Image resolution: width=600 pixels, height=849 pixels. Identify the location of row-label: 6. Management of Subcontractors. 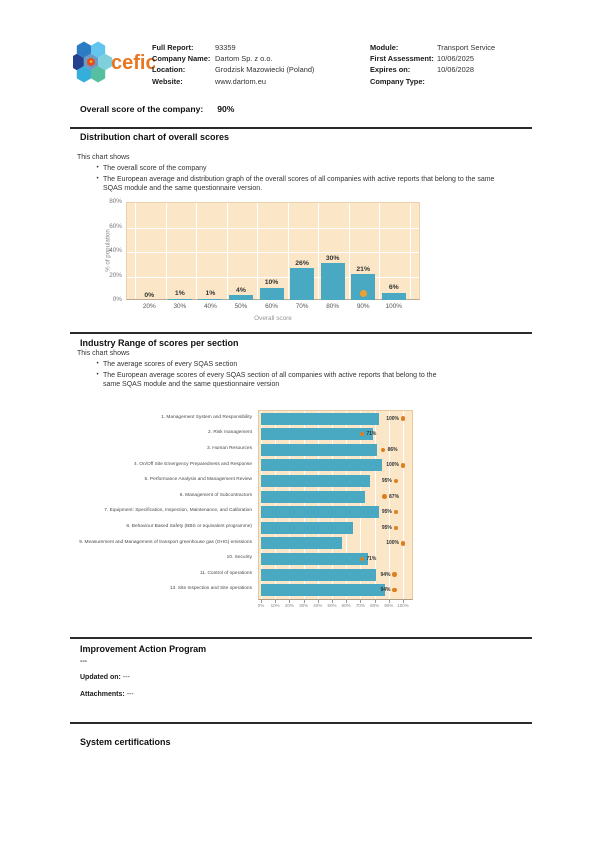
(215, 495).